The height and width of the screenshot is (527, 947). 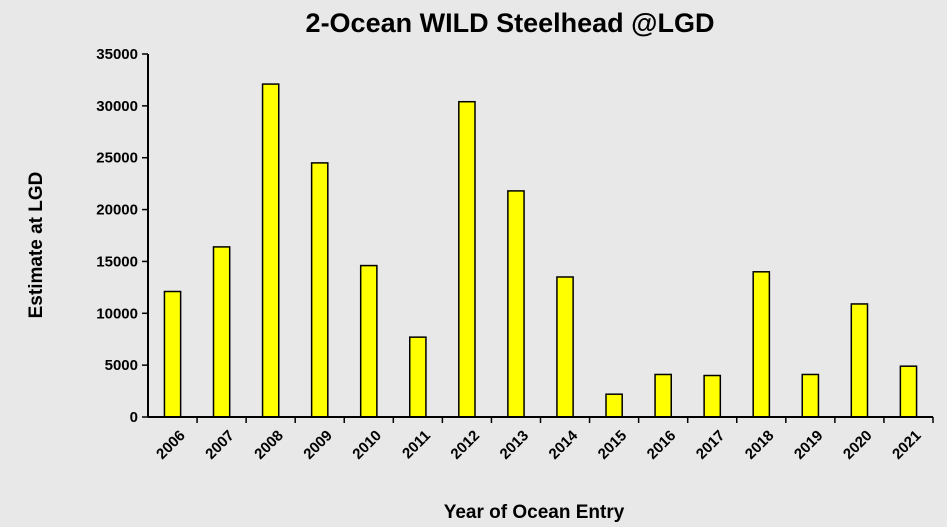 What do you see at coordinates (117, 106) in the screenshot?
I see `y-tick-label: 30000` at bounding box center [117, 106].